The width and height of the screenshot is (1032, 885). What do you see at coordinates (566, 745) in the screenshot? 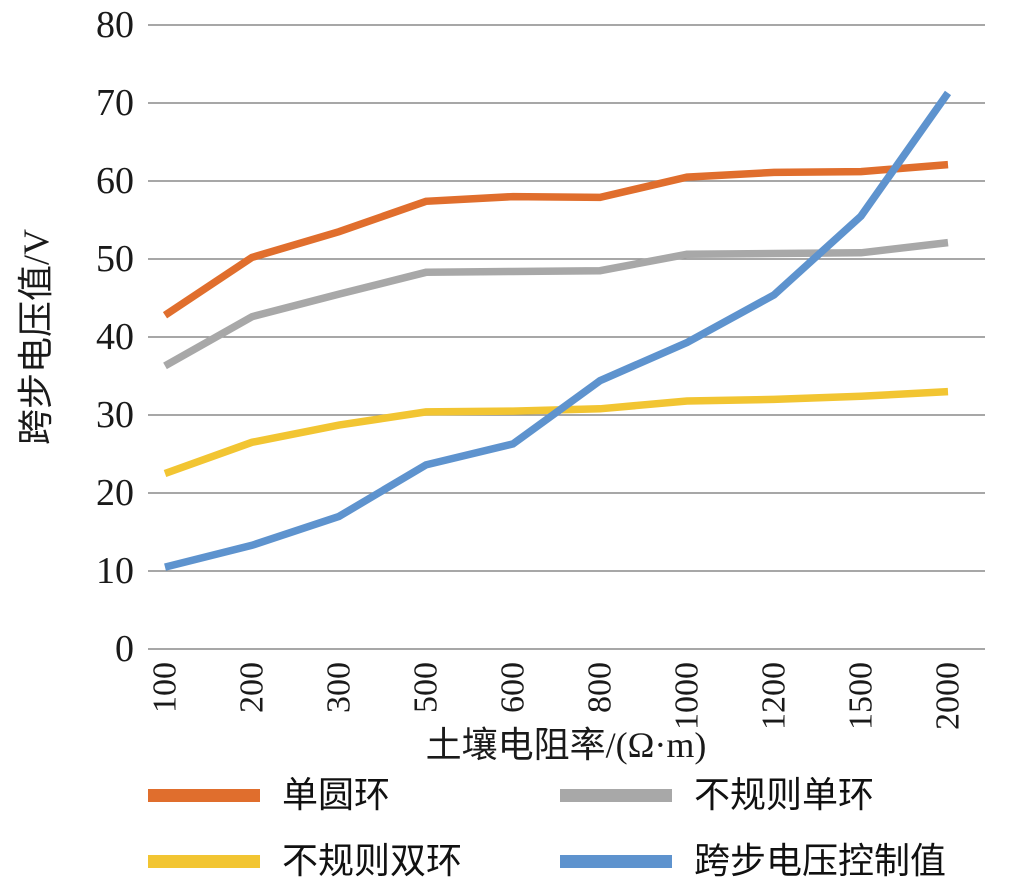
I see `x-axis-title: 土壤电阻率/(Ω·m)` at bounding box center [566, 745].